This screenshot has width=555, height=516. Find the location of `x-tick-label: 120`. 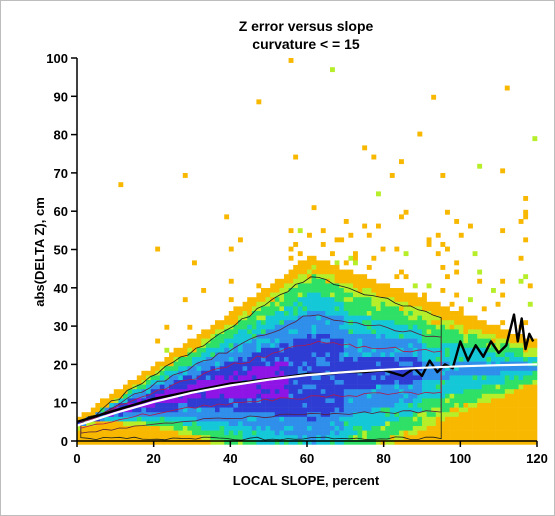

x-tick-label: 120 is located at coordinates (537, 458).